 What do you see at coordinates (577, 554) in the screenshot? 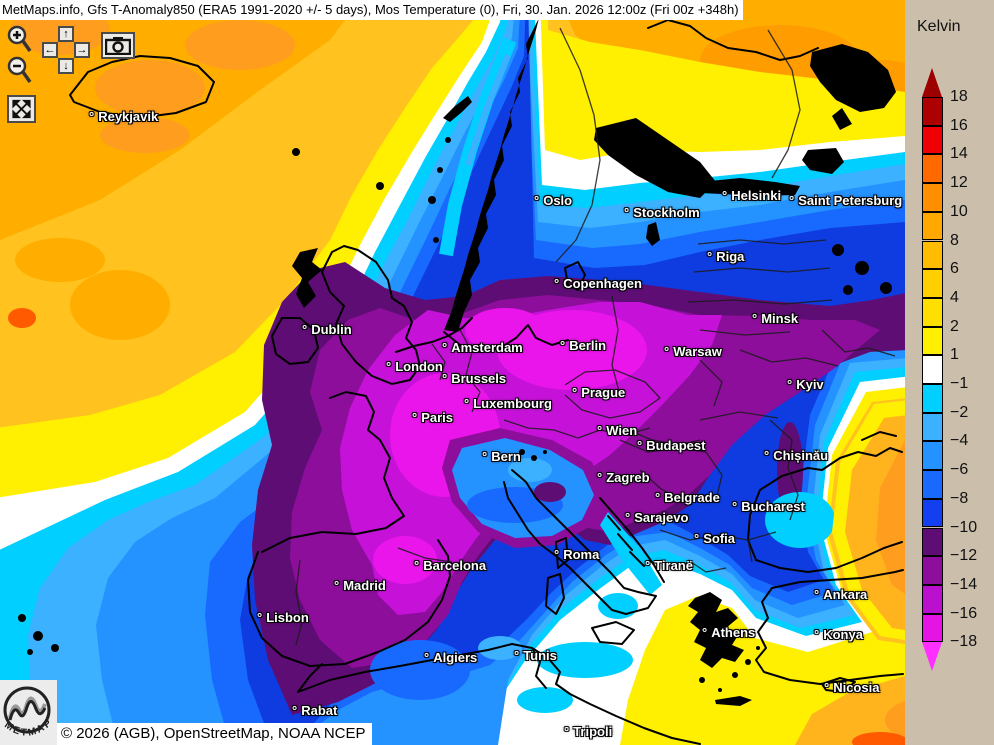
I see `city-label: ° Roma` at bounding box center [577, 554].